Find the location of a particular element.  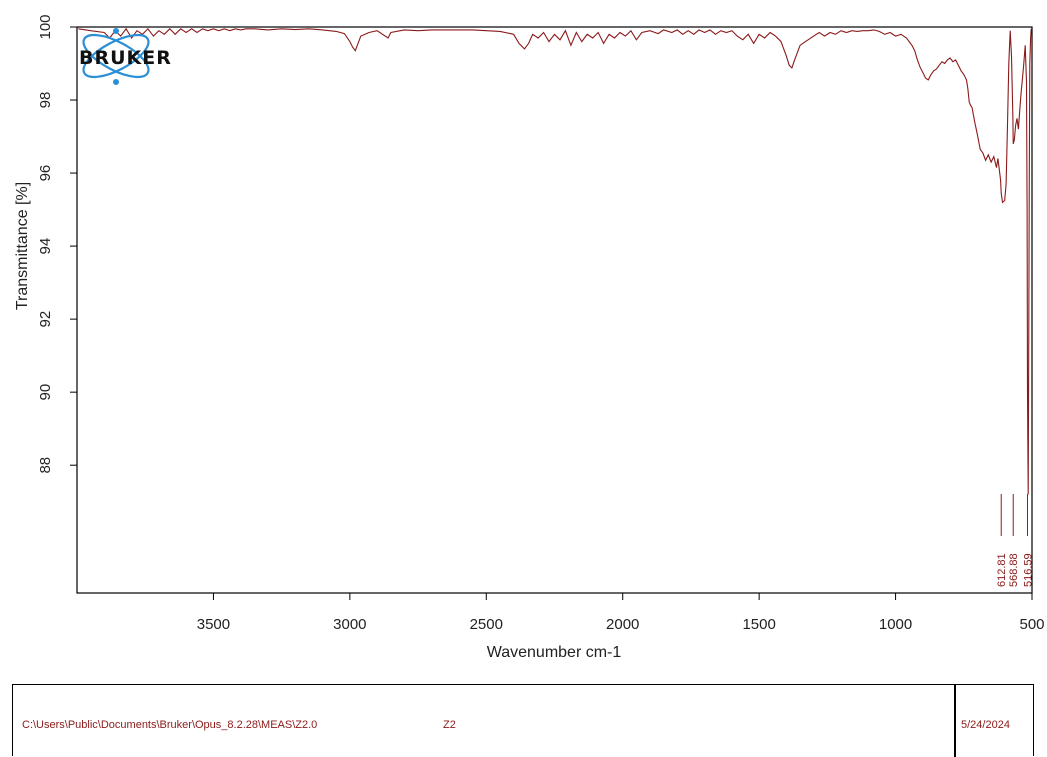

y-axis-label: Transmittance [%] is located at coordinates (22, 246).